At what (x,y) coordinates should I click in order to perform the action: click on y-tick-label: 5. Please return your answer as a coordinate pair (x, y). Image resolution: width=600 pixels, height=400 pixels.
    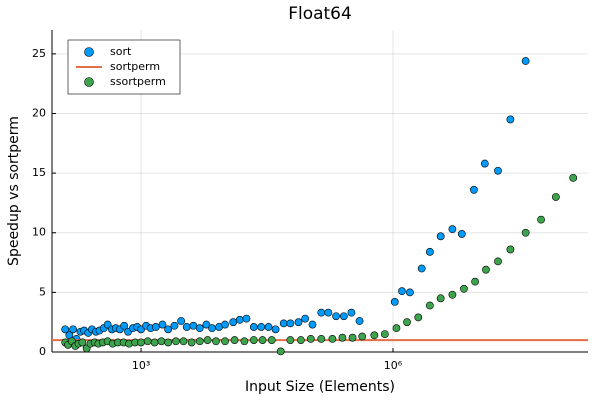
    Looking at the image, I should click on (42, 291).